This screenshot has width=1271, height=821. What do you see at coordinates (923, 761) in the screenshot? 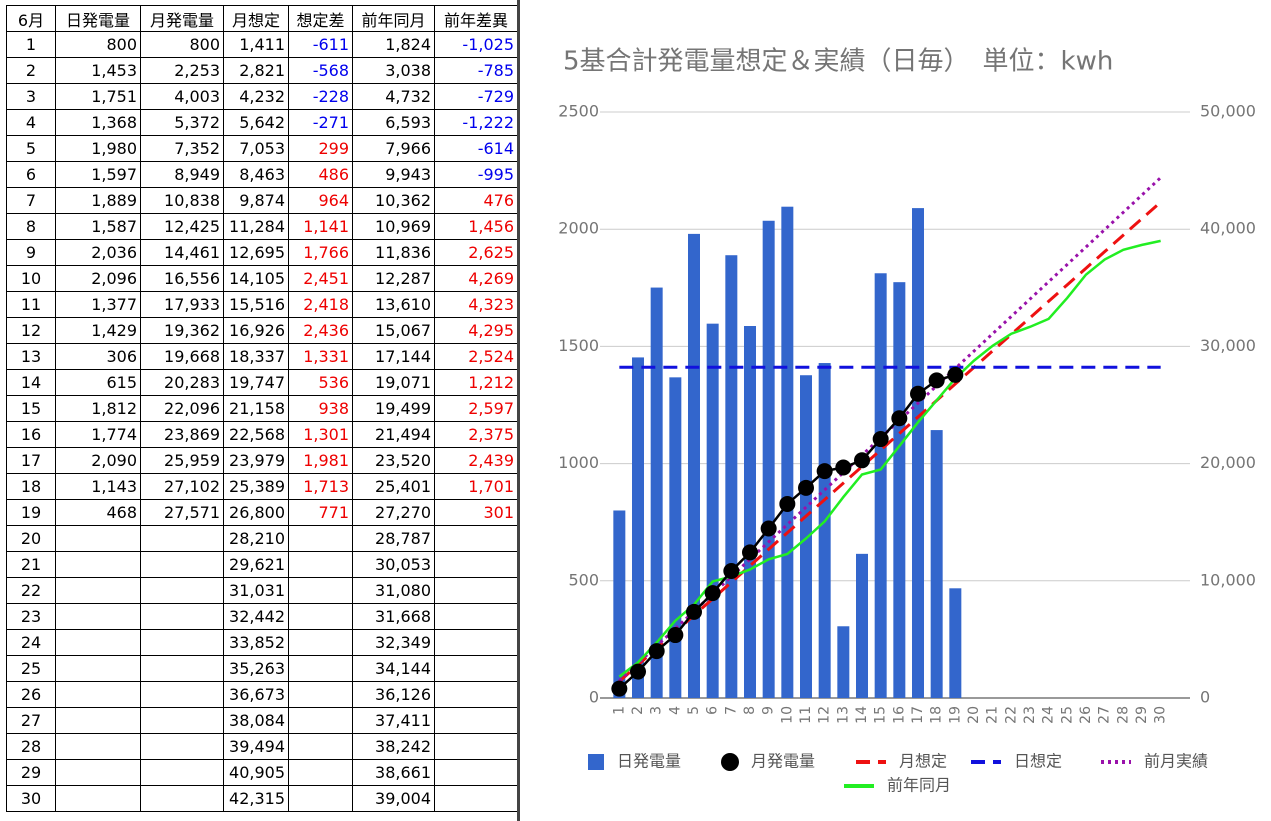
I see `legend-label: 月想定` at bounding box center [923, 761].